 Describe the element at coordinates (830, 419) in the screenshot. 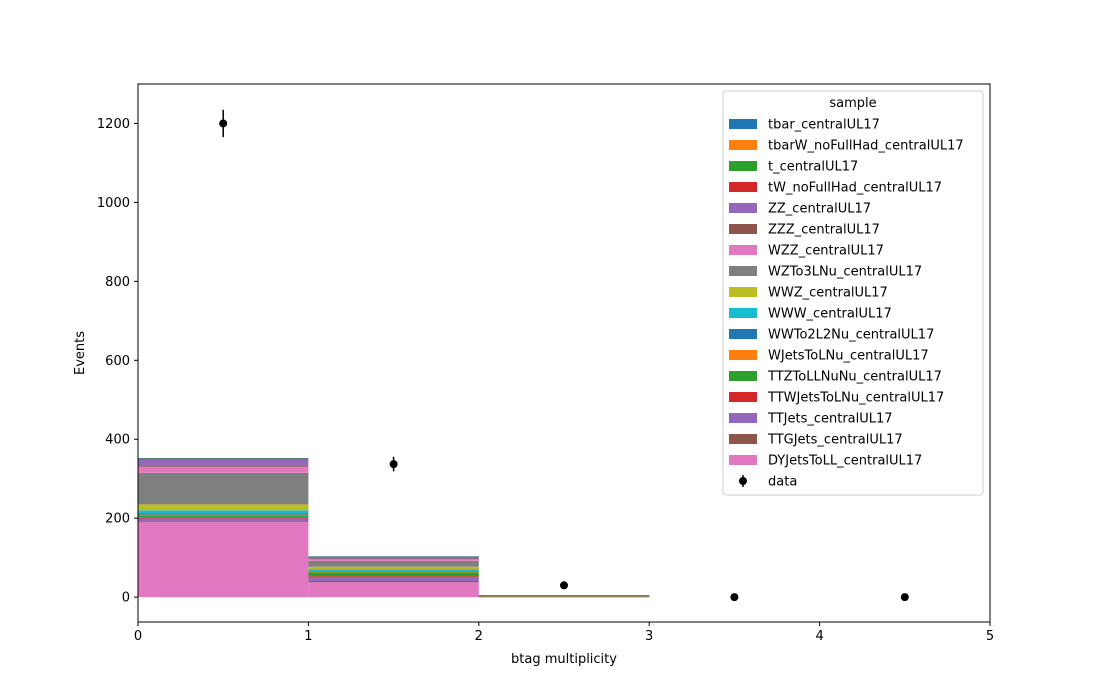

I see `legend-label-TTJets_centralUL17: TTJets_centralUL17` at that location.